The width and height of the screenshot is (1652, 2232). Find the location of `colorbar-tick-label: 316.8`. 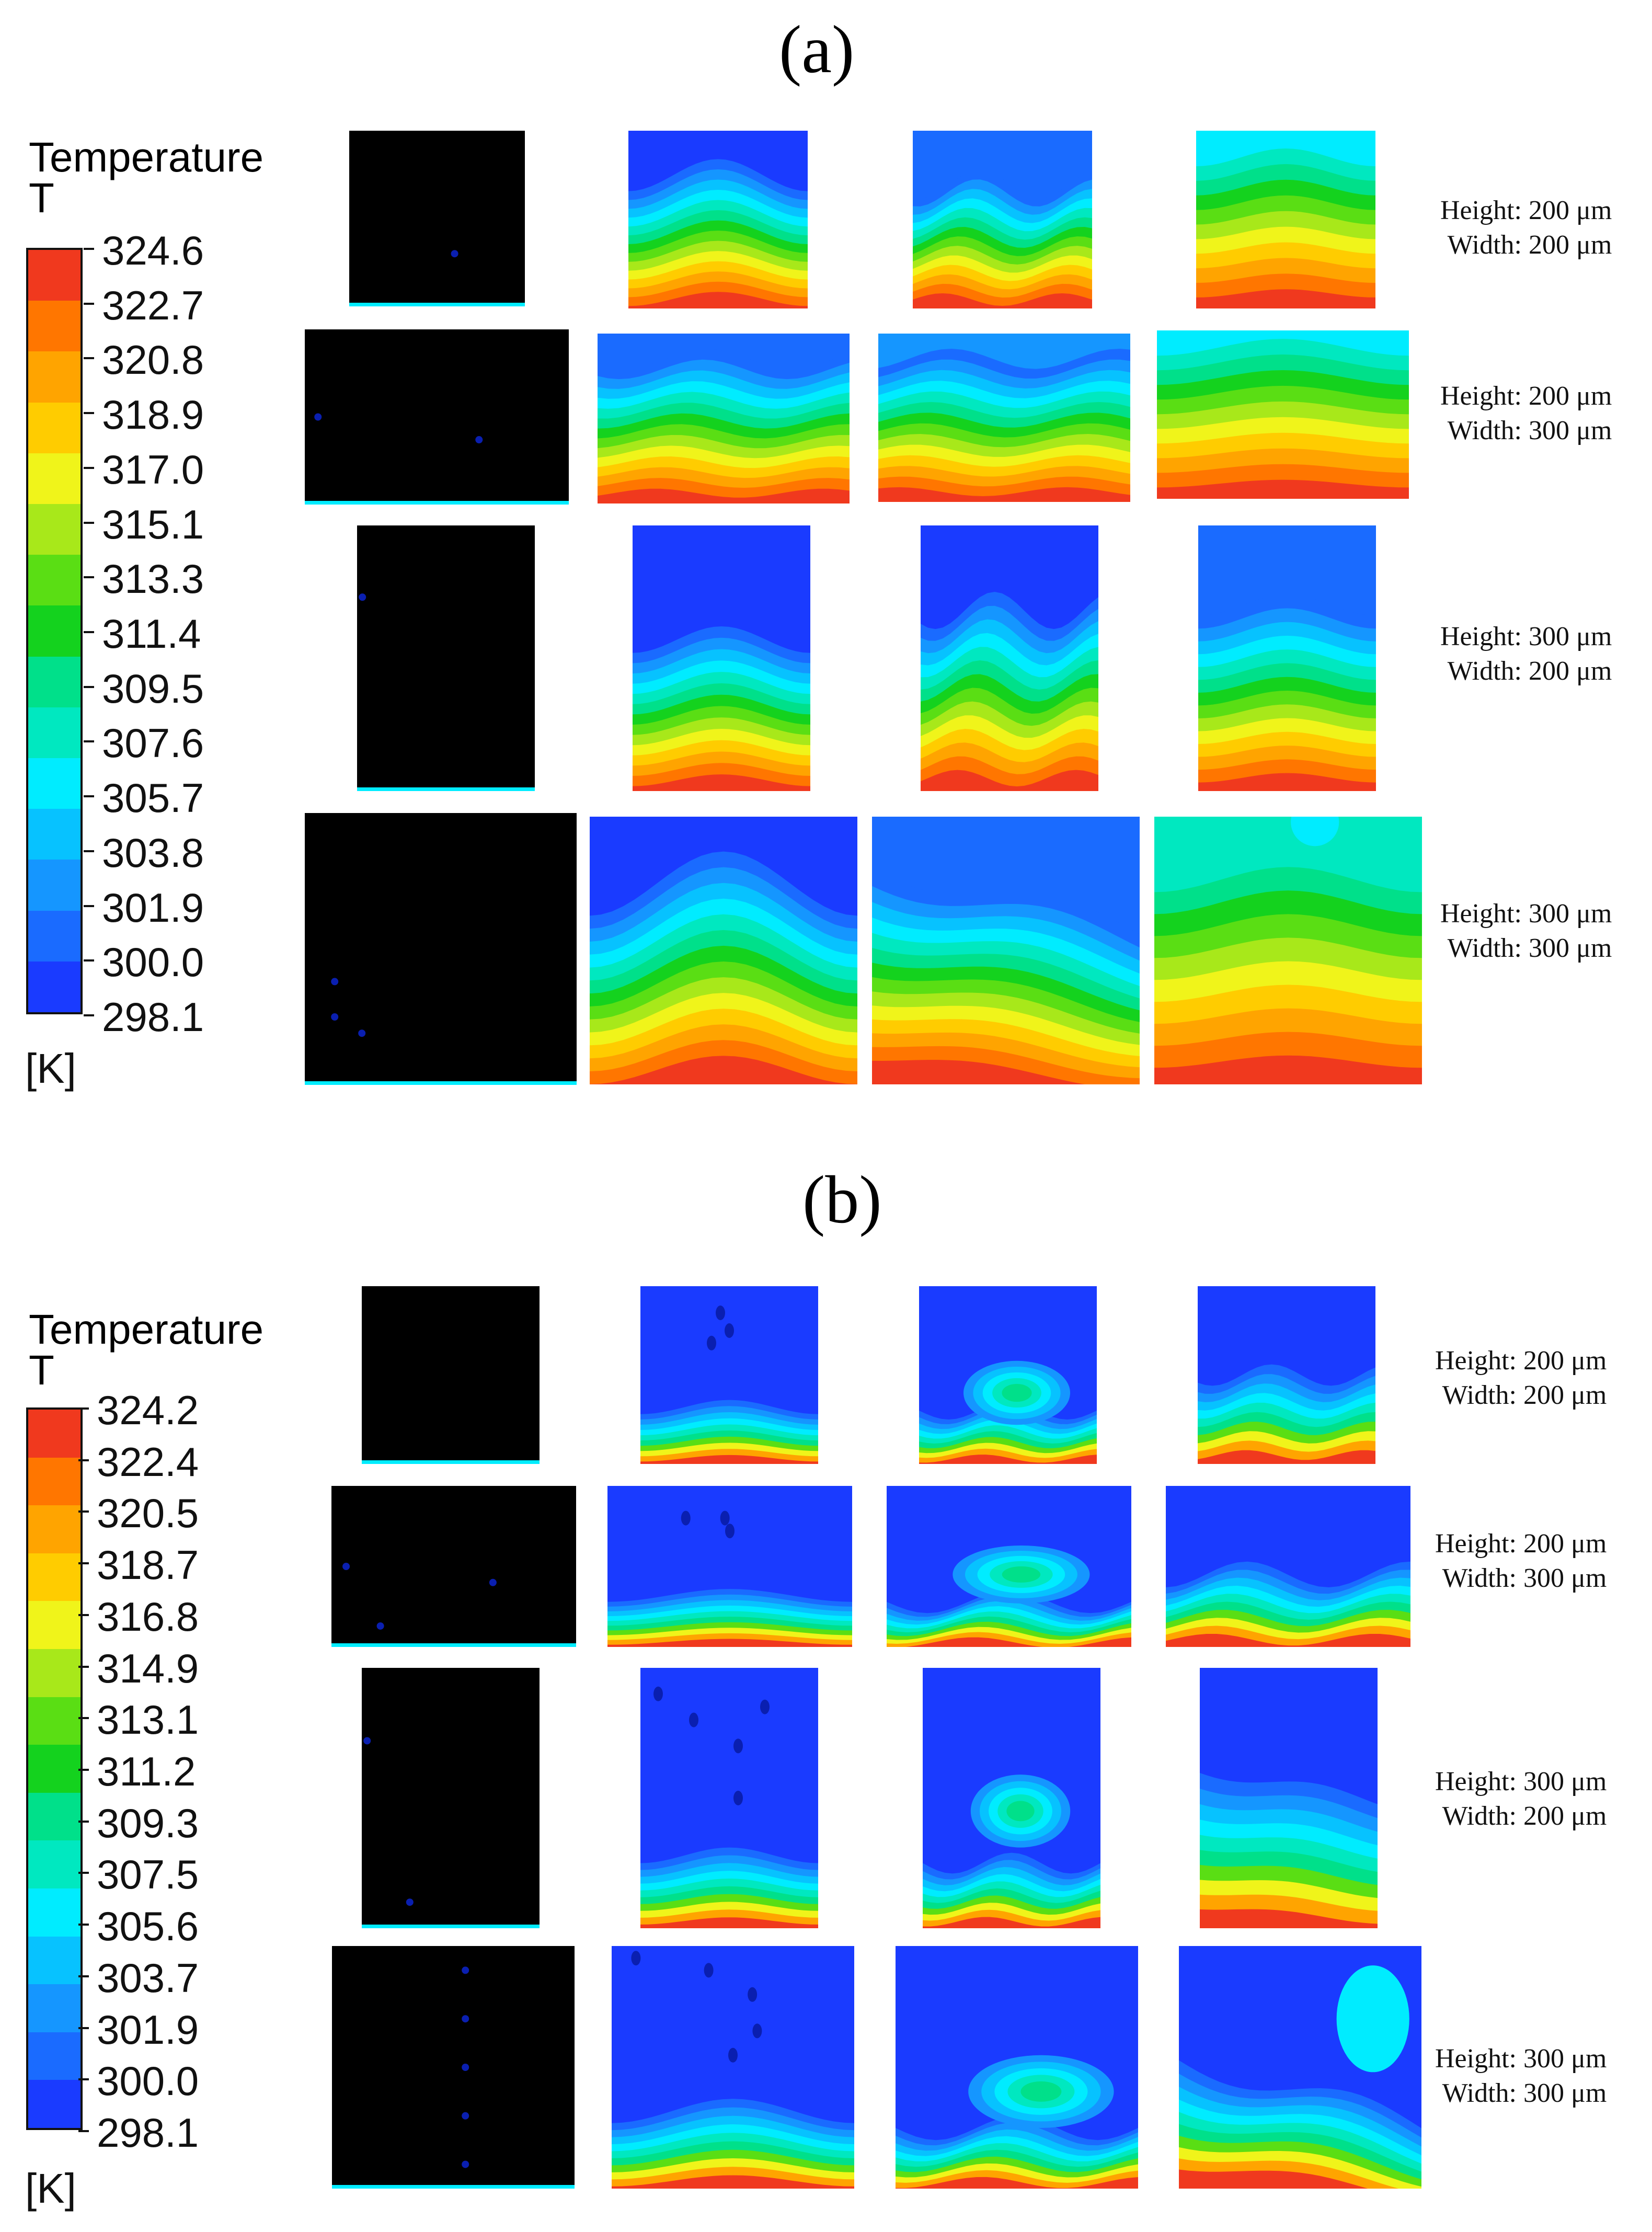

colorbar-tick-label: 316.8 is located at coordinates (148, 1616).